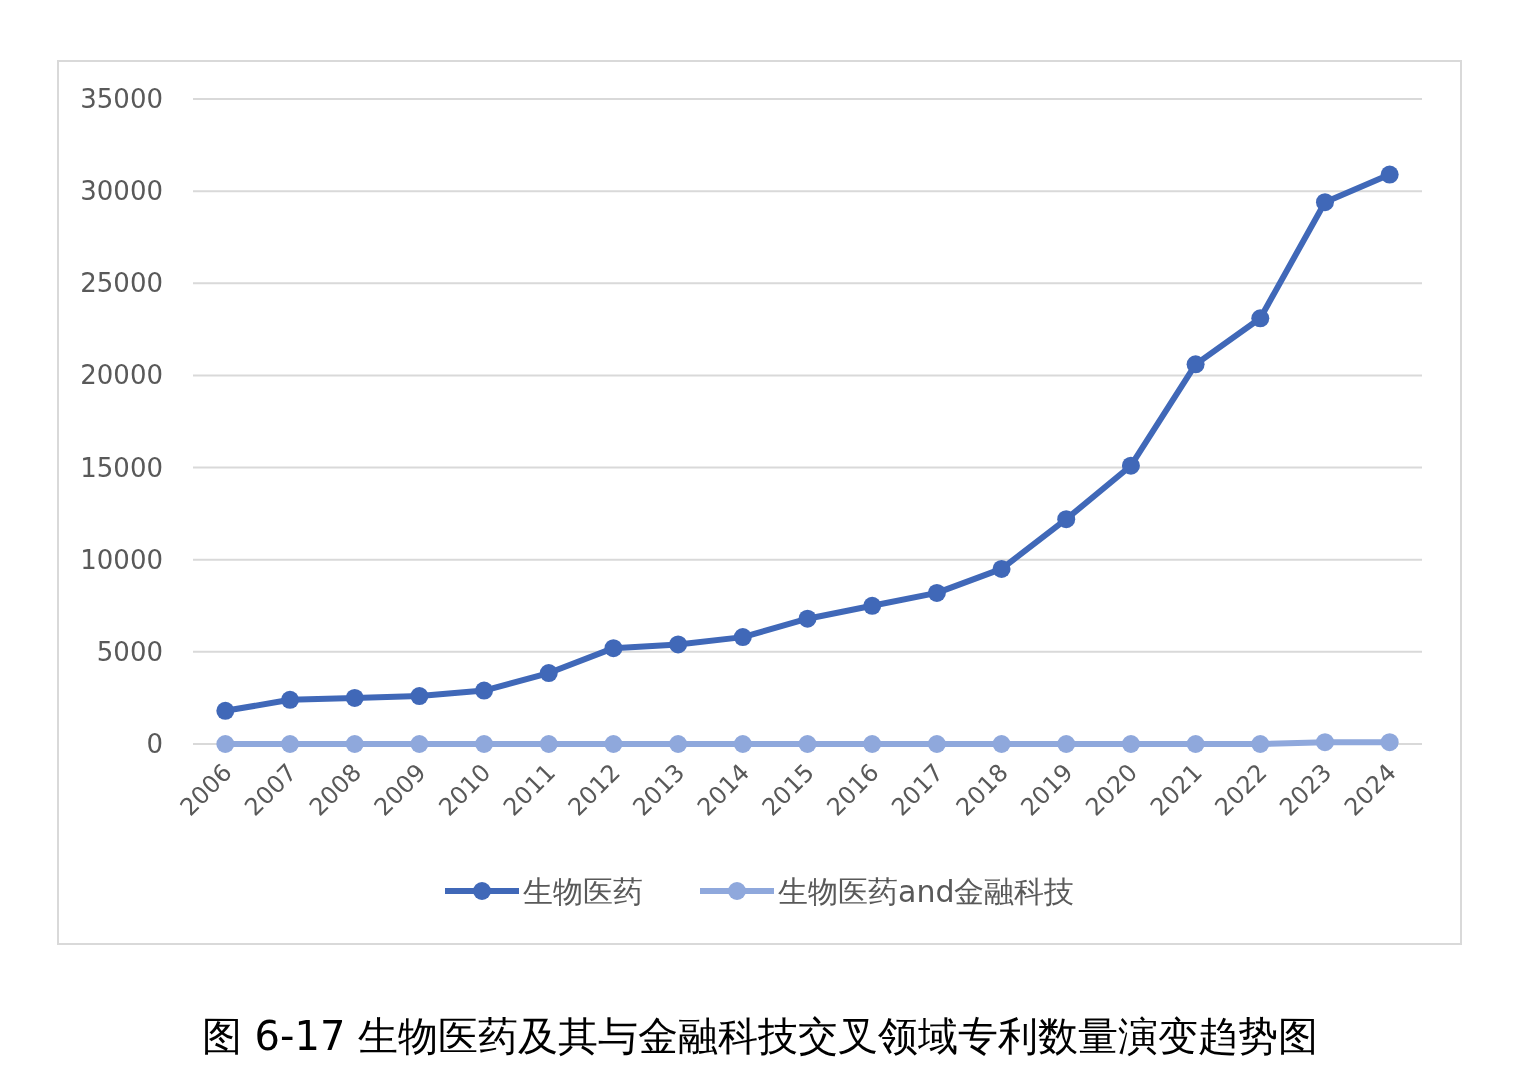 Image resolution: width=1521 pixels, height=1084 pixels. I want to click on y-tick-label: 15000, so click(121, 467).